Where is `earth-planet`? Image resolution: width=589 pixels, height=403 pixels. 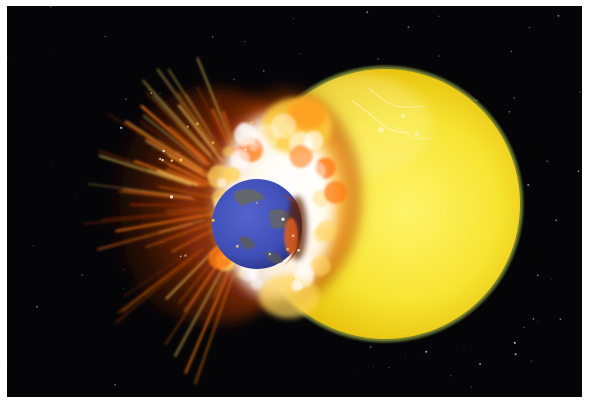 earth-planet is located at coordinates (259, 224).